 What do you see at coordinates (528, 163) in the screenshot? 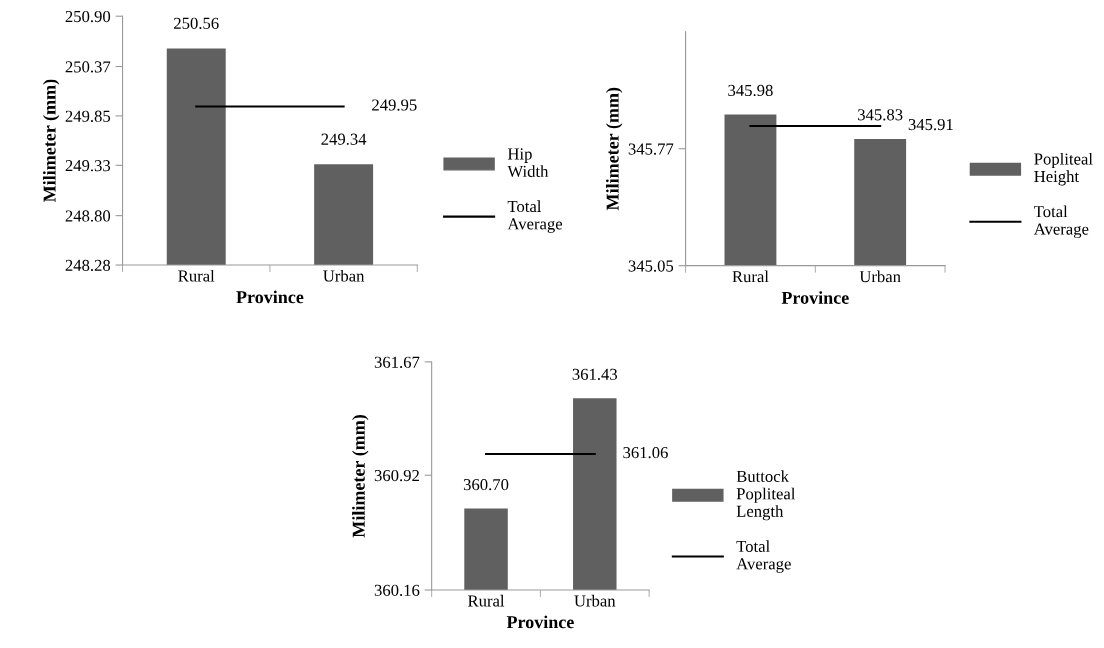
I see `legend-label: Hip Width` at bounding box center [528, 163].